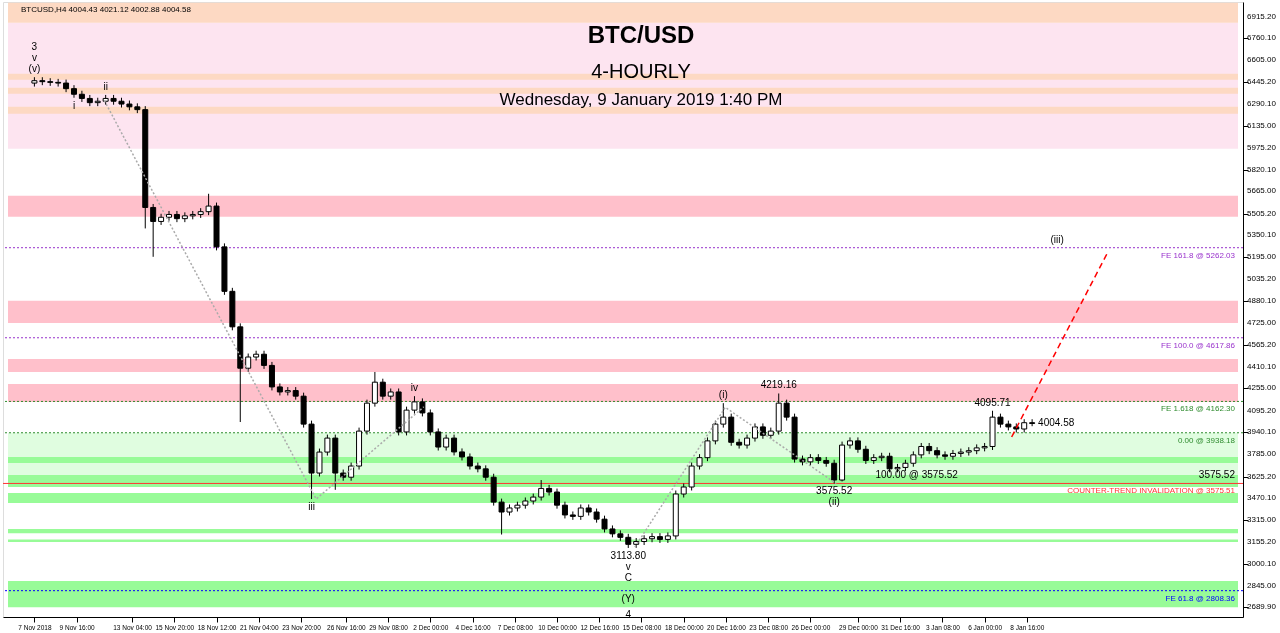 This screenshot has height=633, width=1280. I want to click on y-tick-label: 5665.00, so click(1262, 191).